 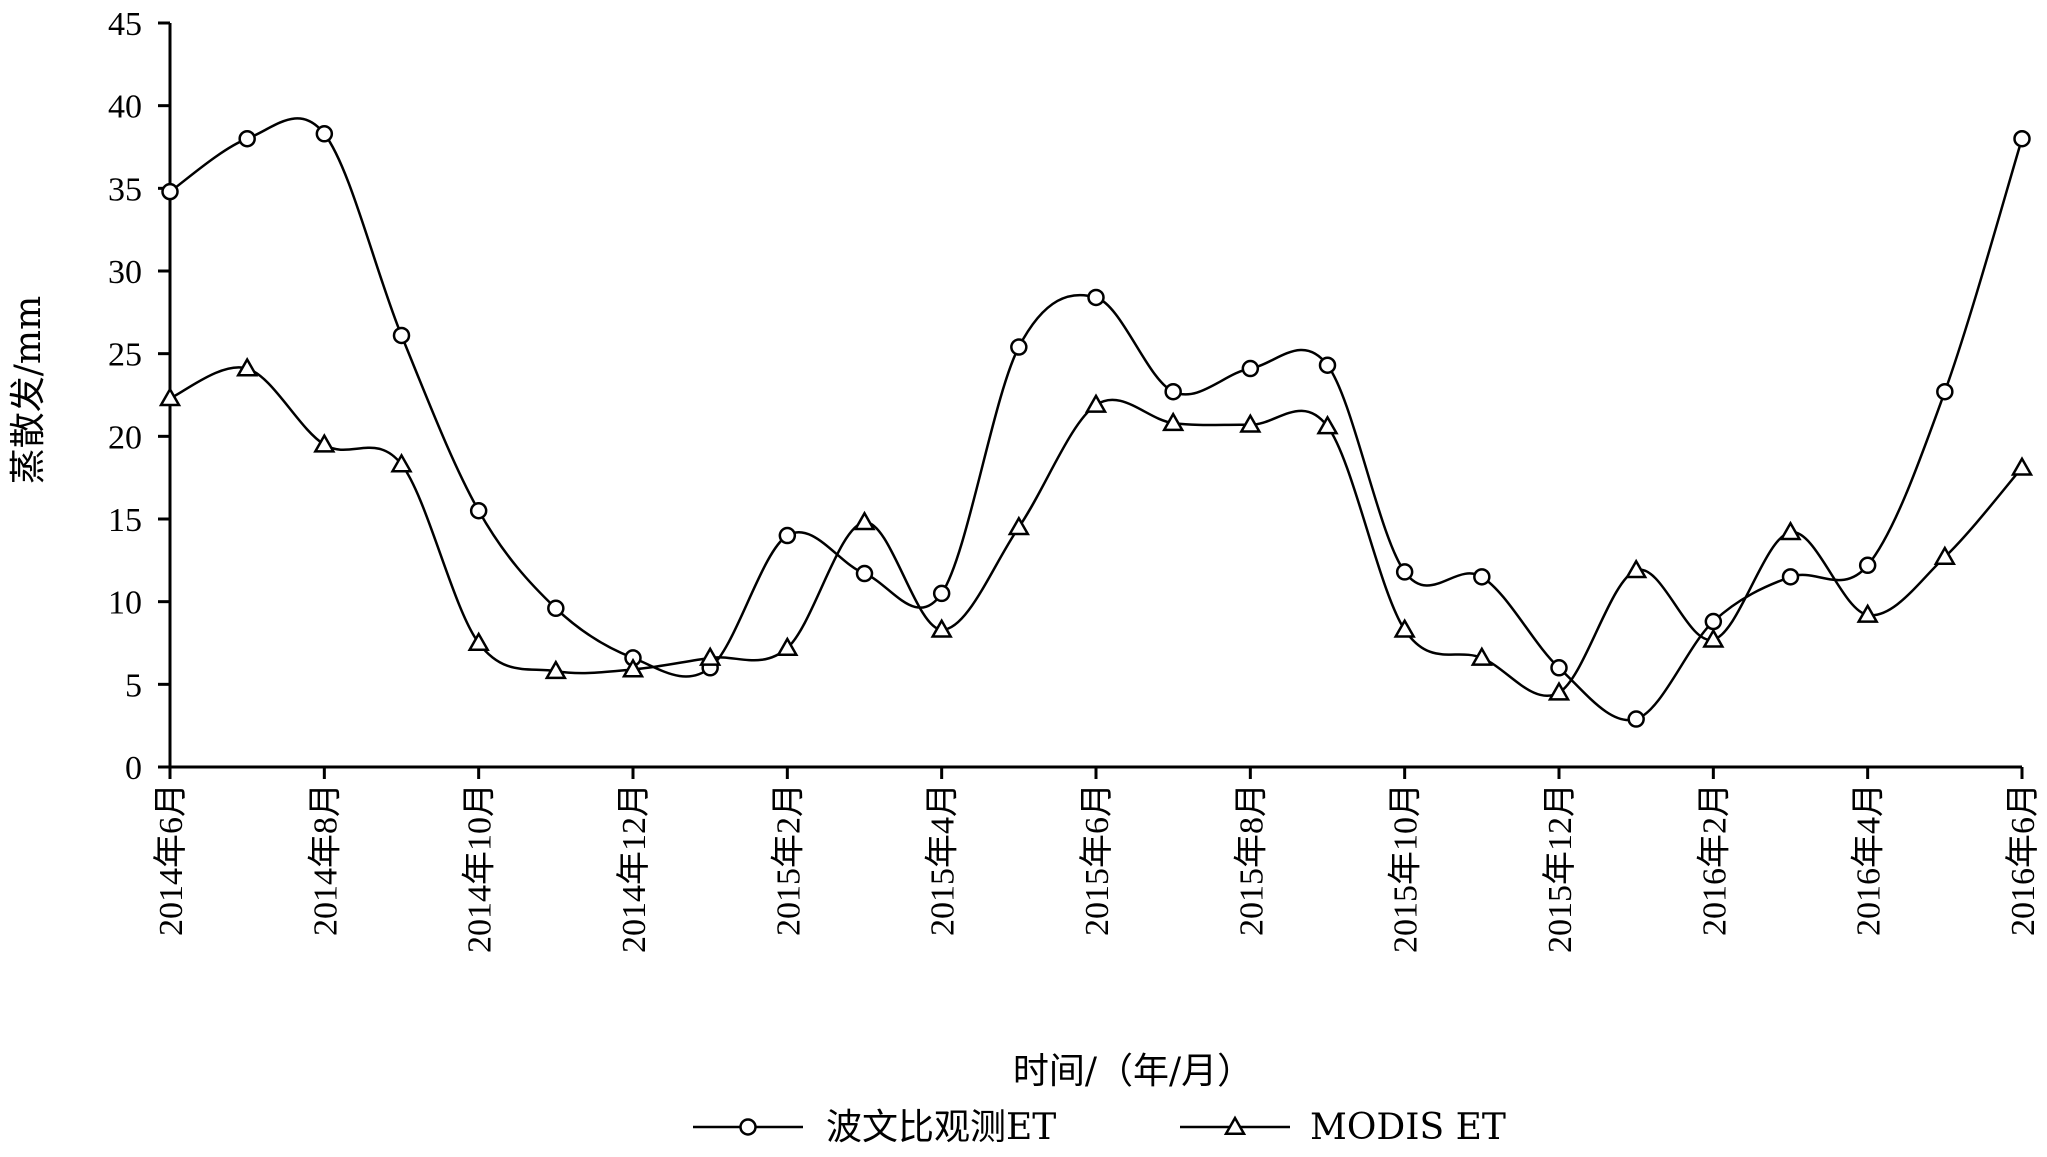 I want to click on x-tick-label: 2014年12月, so click(x=634, y=868).